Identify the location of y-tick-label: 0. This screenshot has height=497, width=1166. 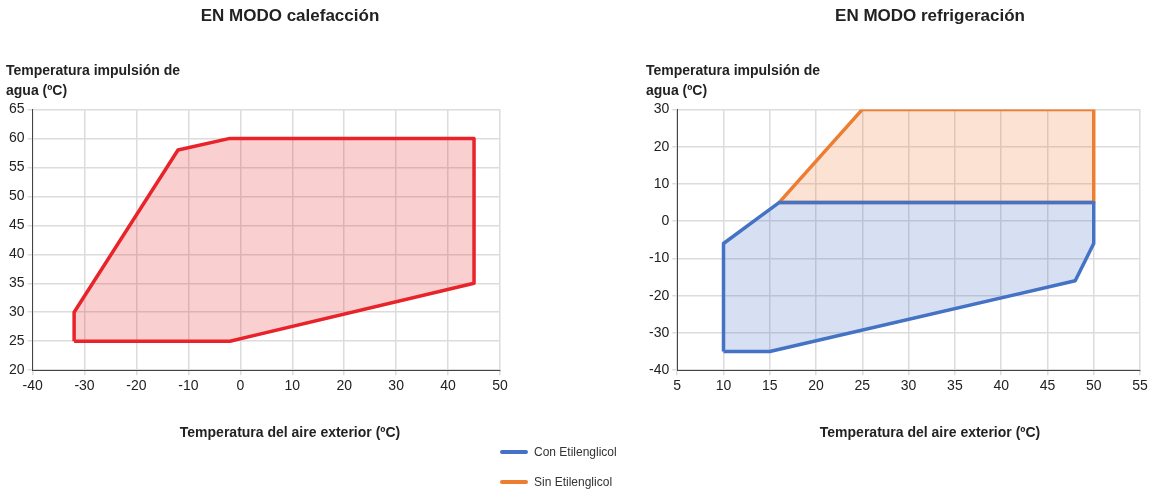
(665, 220).